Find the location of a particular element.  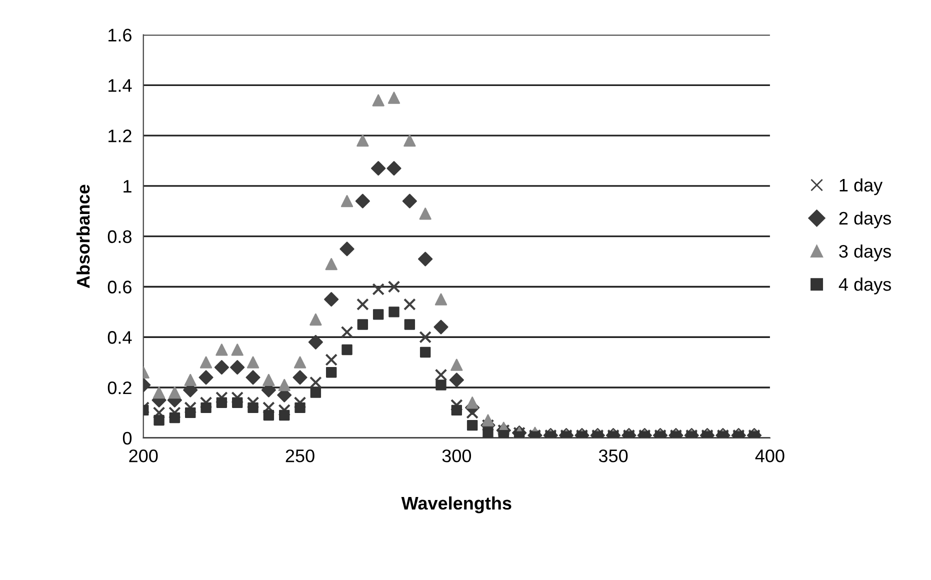

y-tick-label: 0.8 is located at coordinates (120, 237).